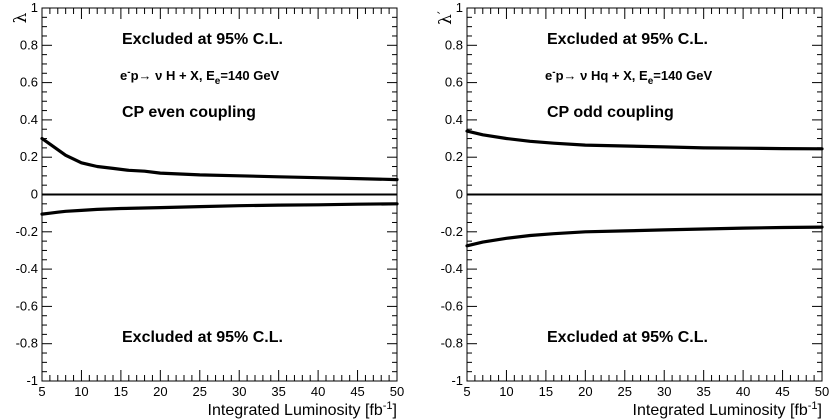 Image resolution: width=830 pixels, height=420 pixels. What do you see at coordinates (443, 12) in the screenshot?
I see `y-axis-prime: ′` at bounding box center [443, 12].